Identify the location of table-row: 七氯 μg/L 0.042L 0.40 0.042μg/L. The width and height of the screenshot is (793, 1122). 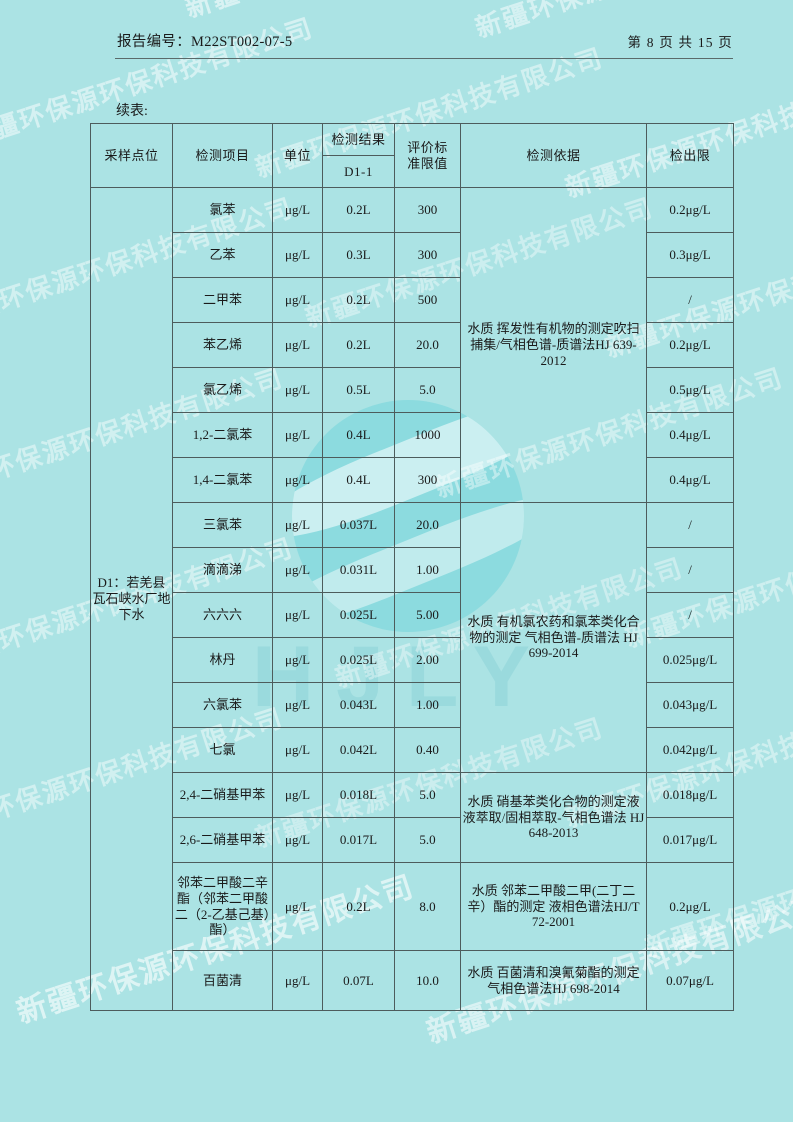
(412, 750).